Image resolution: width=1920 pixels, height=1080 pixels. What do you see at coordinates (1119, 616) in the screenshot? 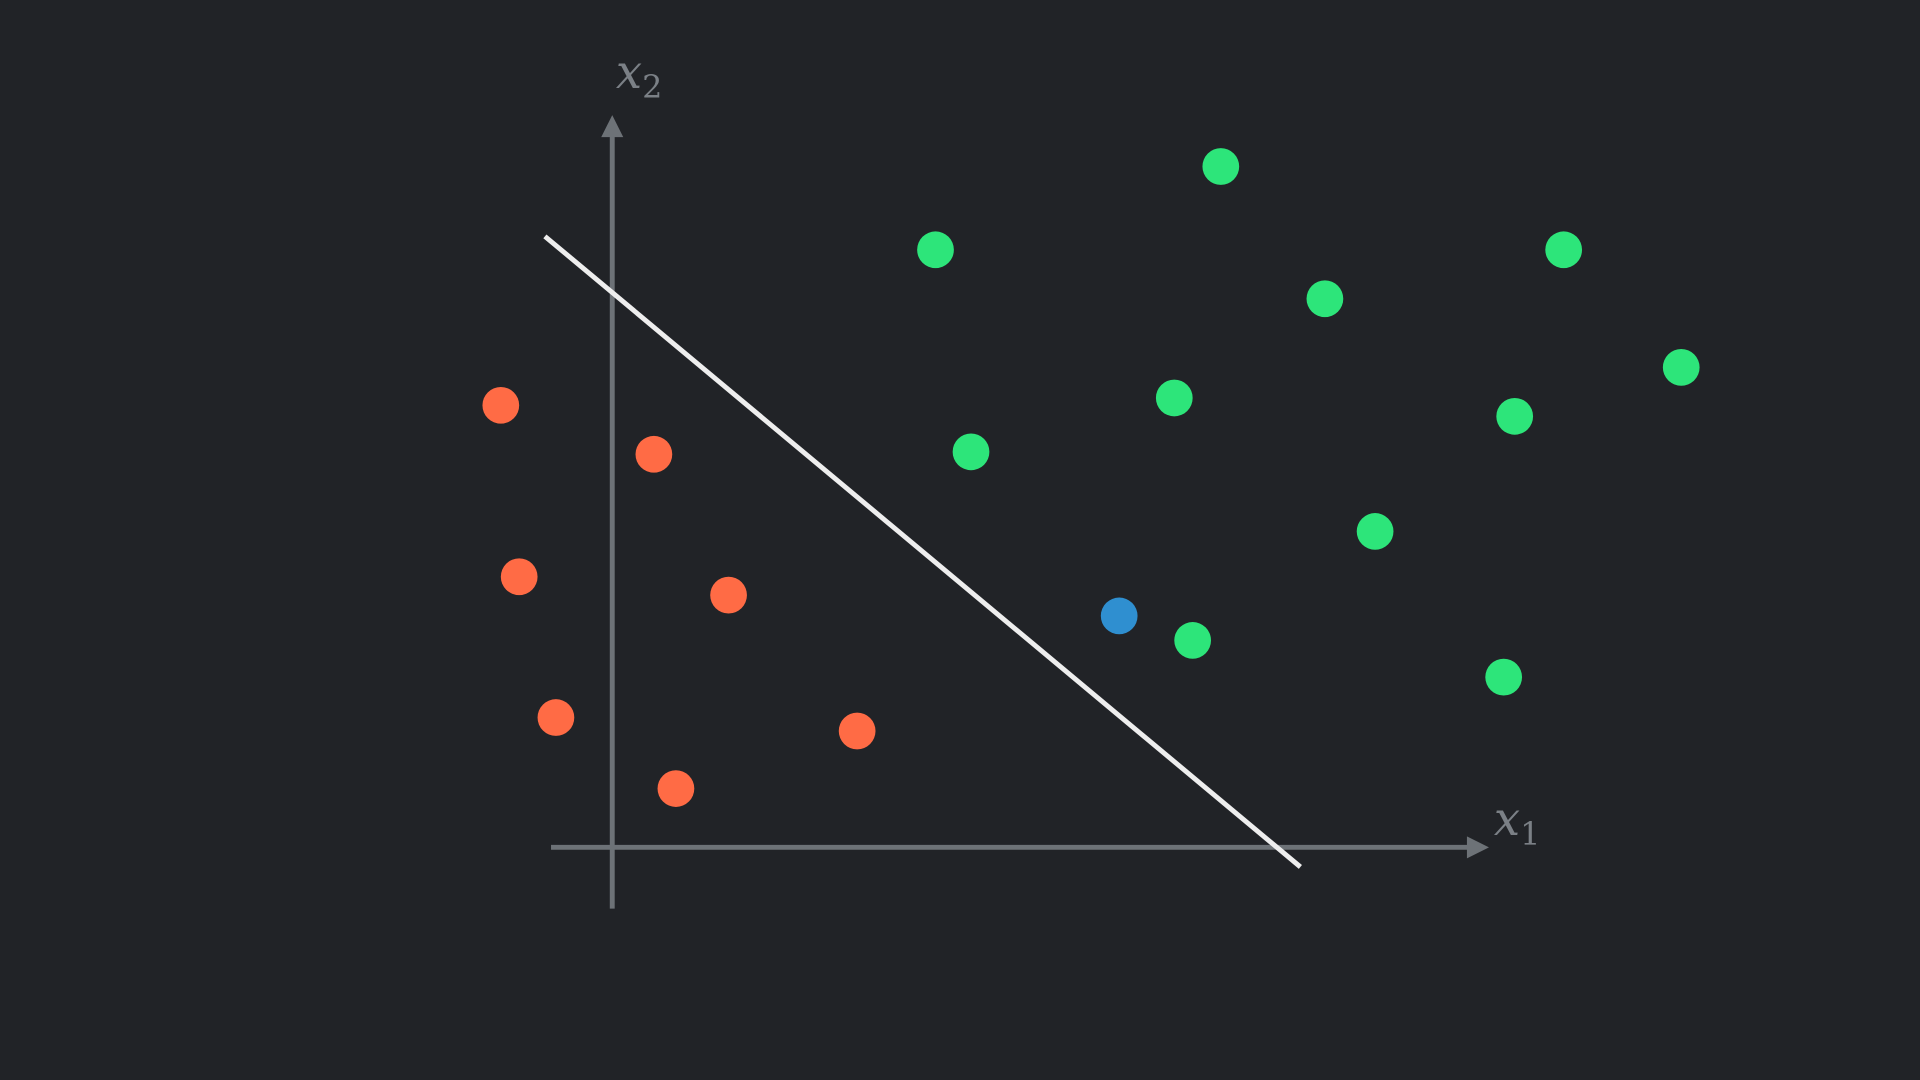
I see `query-point` at bounding box center [1119, 616].